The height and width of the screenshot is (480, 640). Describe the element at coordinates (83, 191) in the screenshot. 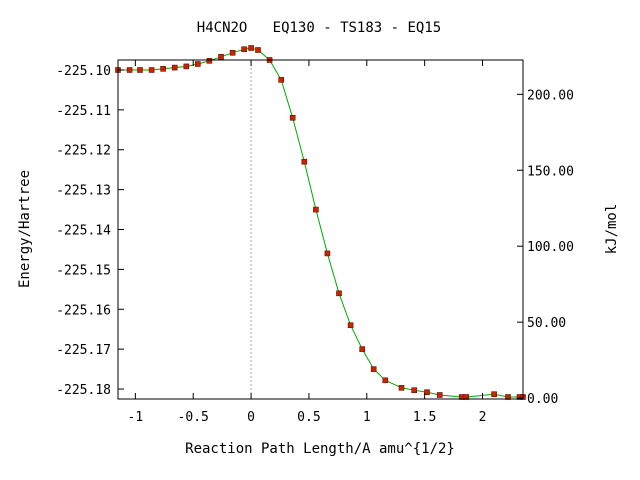

I see `y-tick-label: -225.13` at that location.